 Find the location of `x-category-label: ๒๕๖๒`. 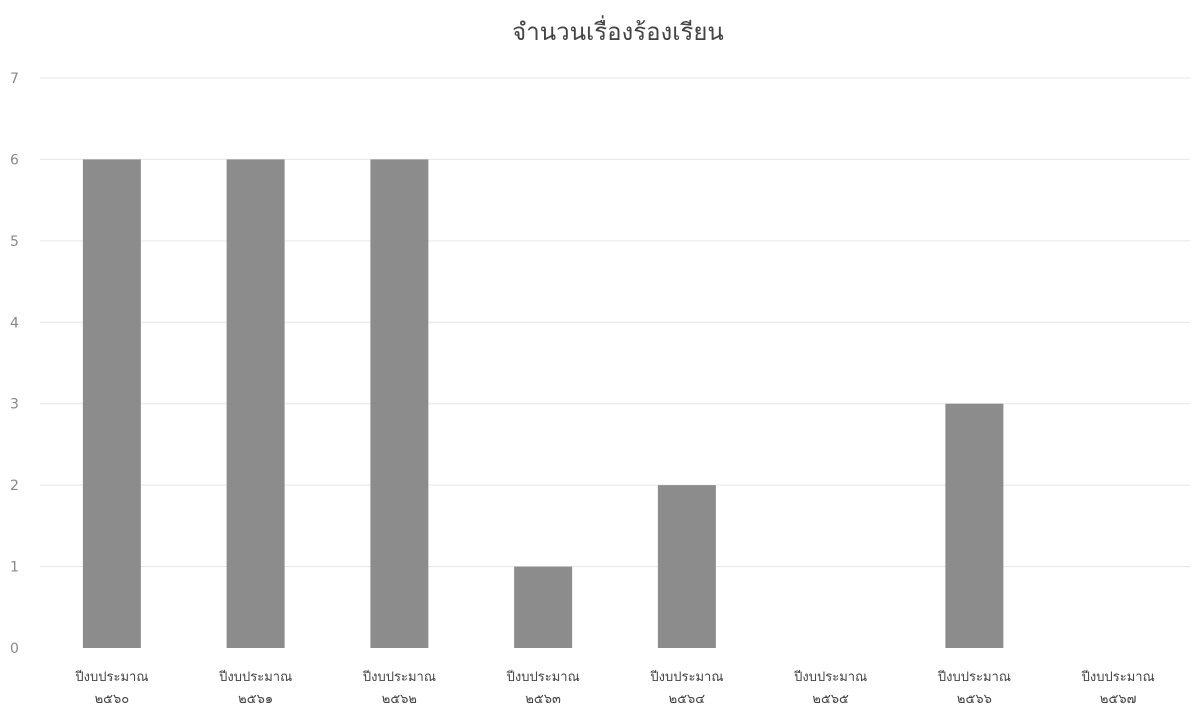

x-category-label: ๒๕๖๒ is located at coordinates (399, 699).